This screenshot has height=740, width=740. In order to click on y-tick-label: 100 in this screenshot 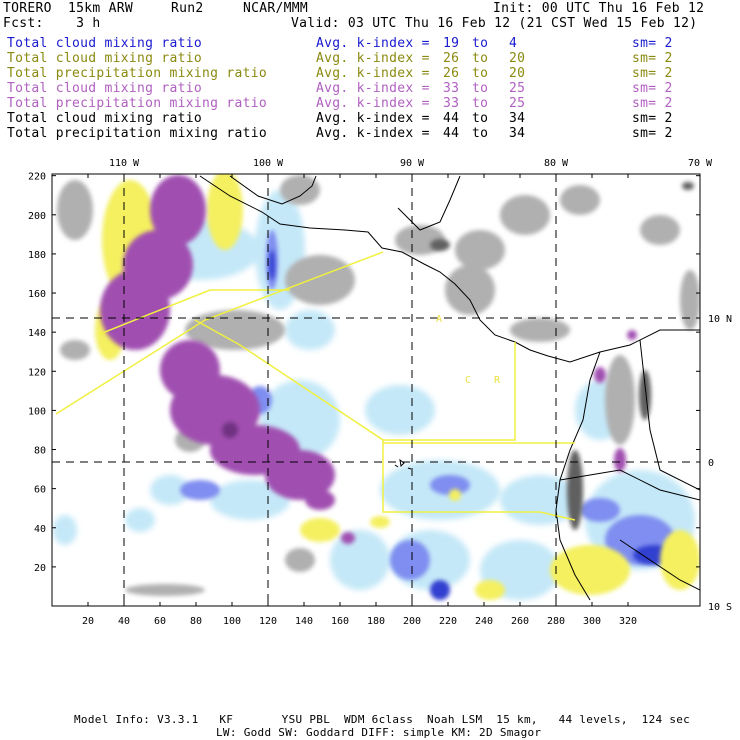, I will do `click(37, 411)`.